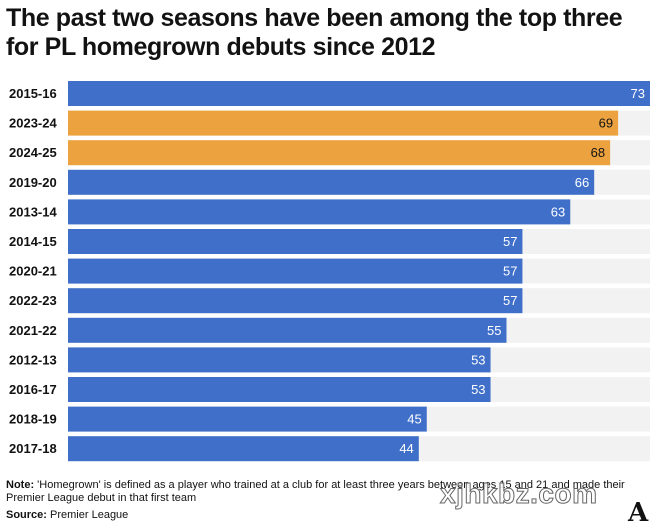 This screenshot has width=660, height=531. What do you see at coordinates (33, 359) in the screenshot?
I see `category-label: 2012-13` at bounding box center [33, 359].